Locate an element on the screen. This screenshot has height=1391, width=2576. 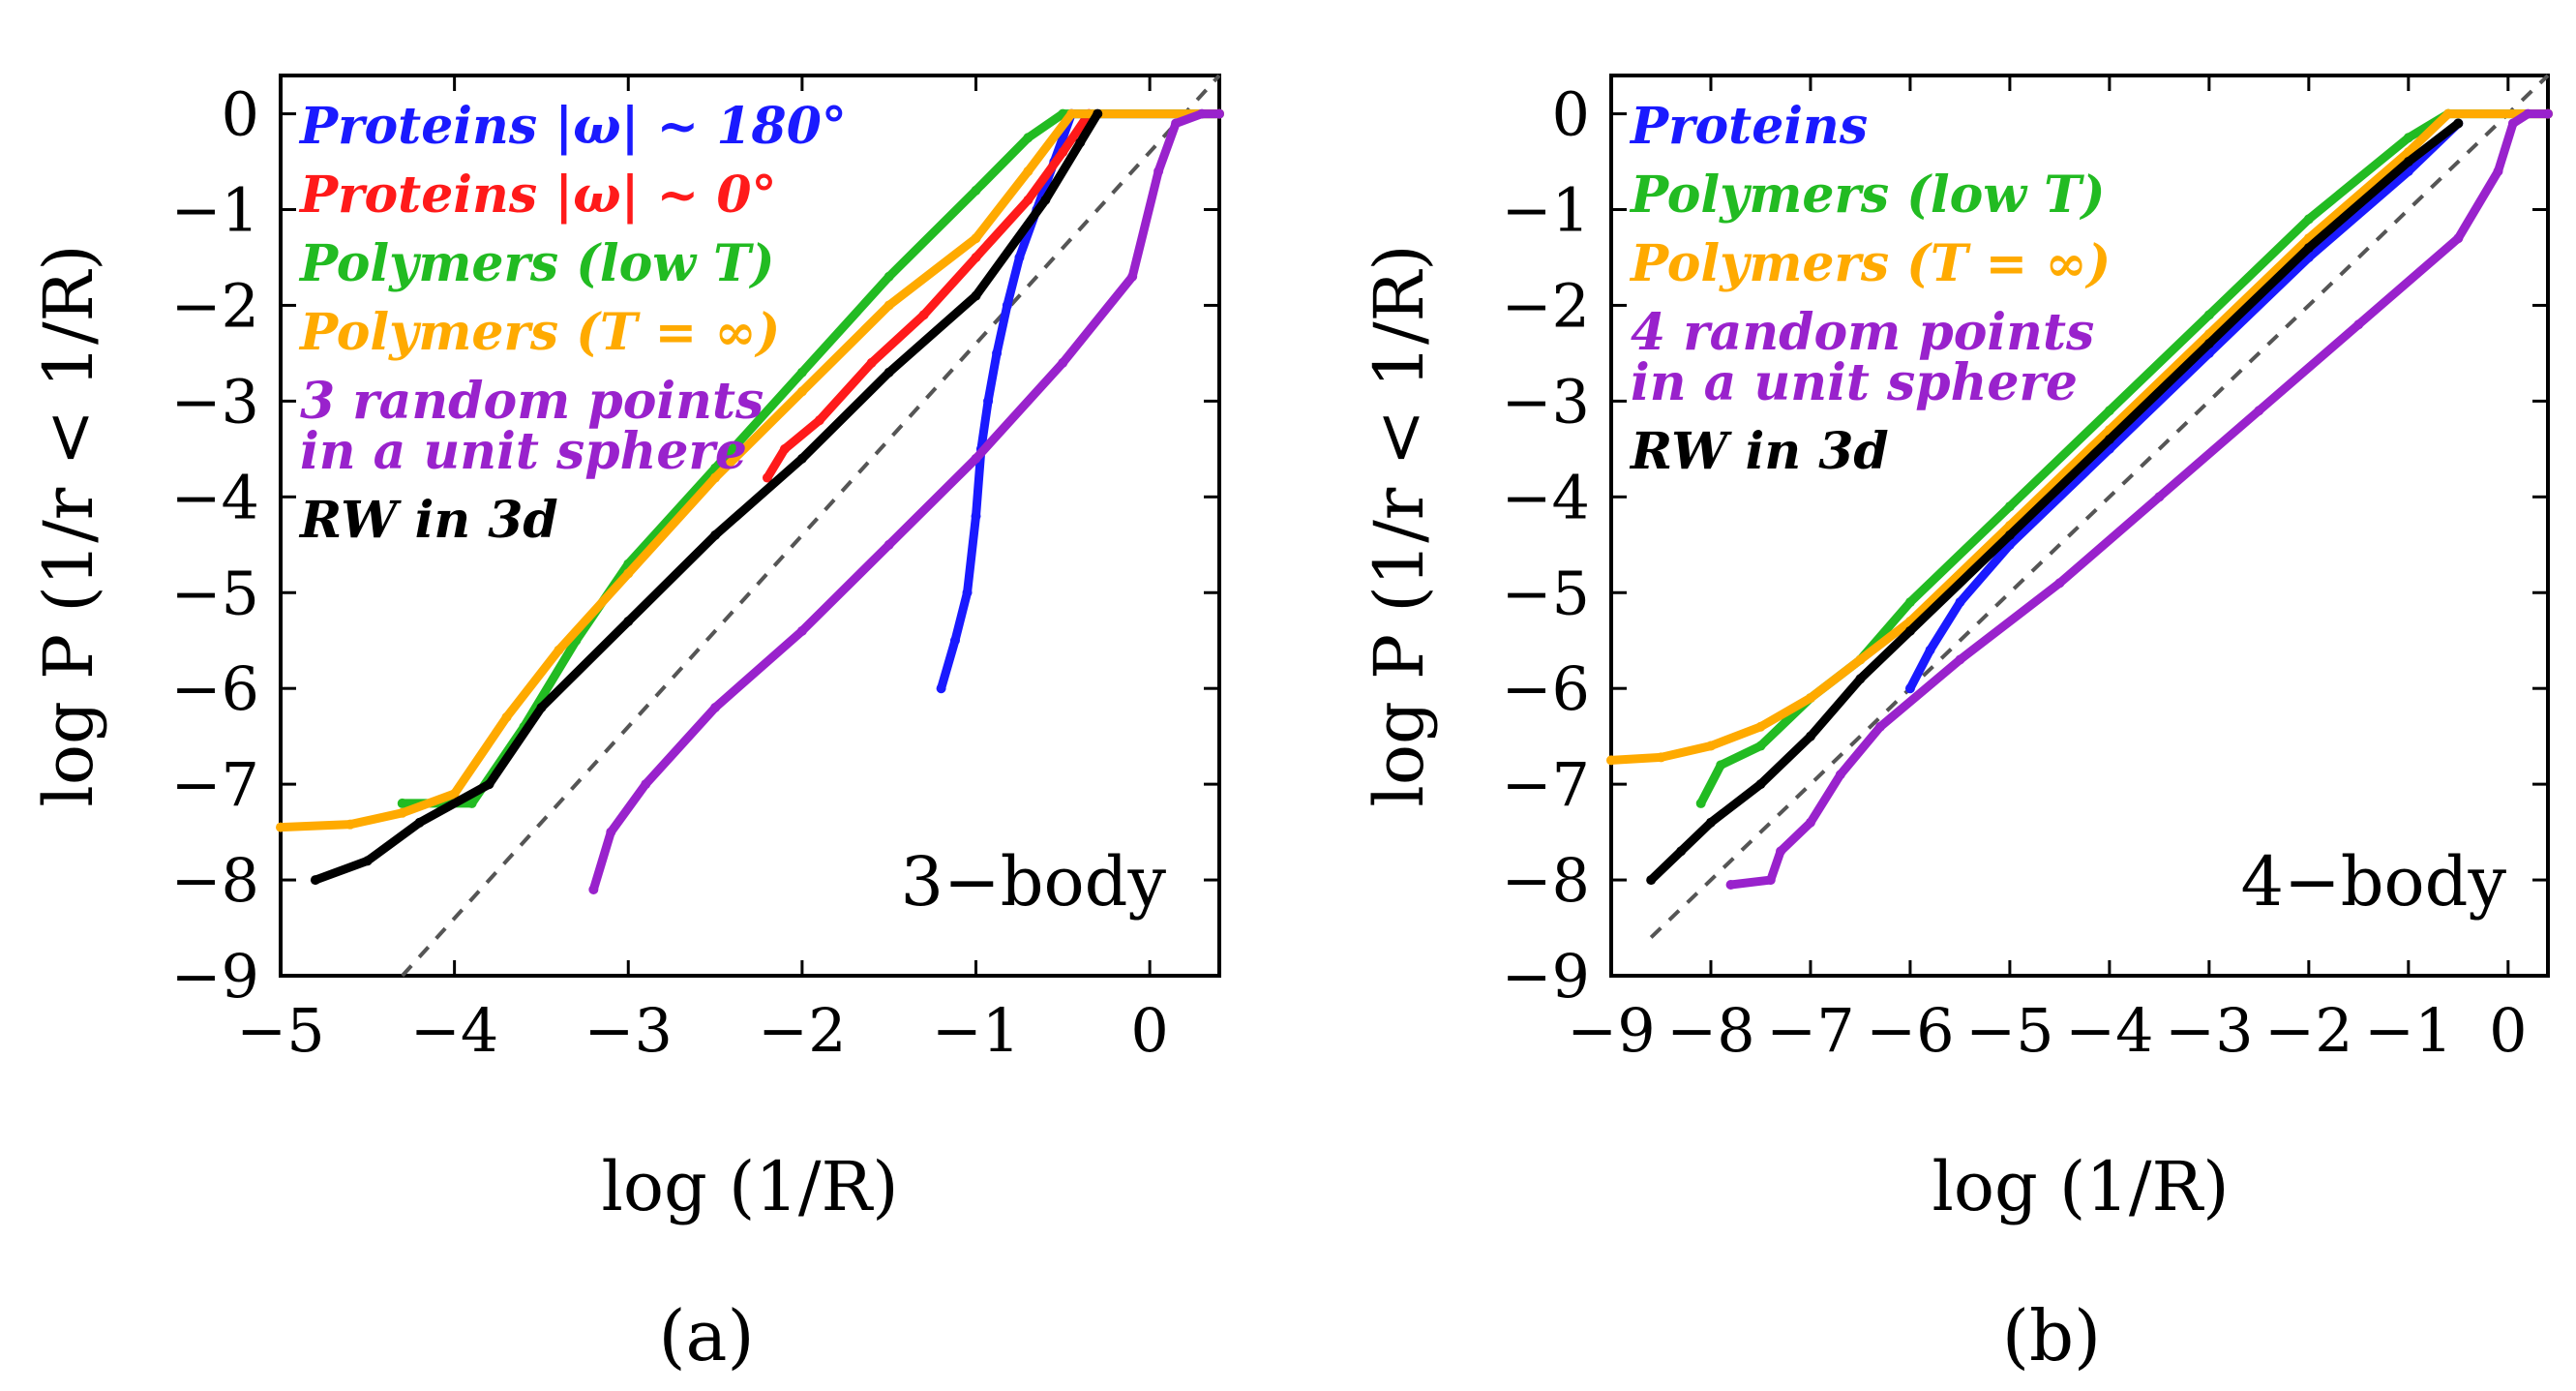
x-tick-label: −9 is located at coordinates (1611, 1030).